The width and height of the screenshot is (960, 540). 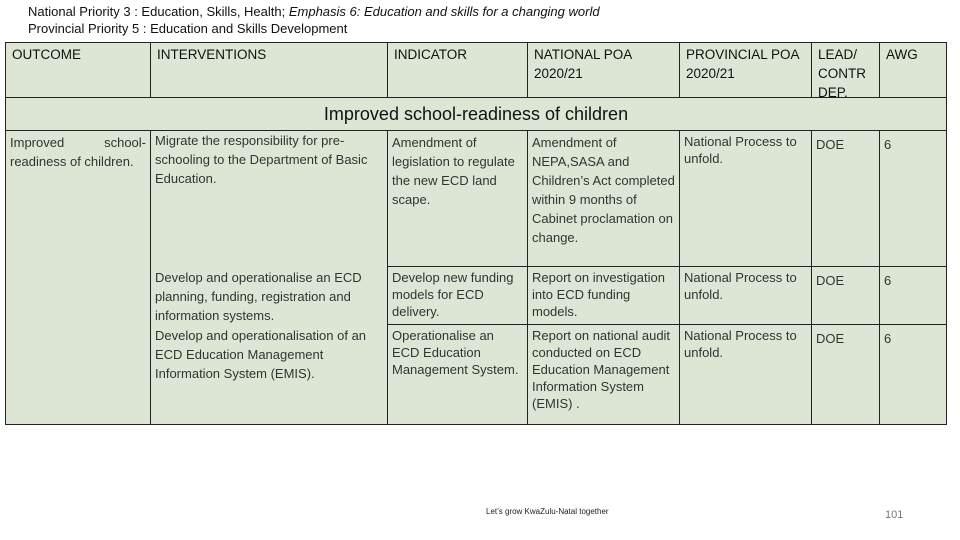 I want to click on column-header: INTERVENTIONS, so click(x=269, y=70).